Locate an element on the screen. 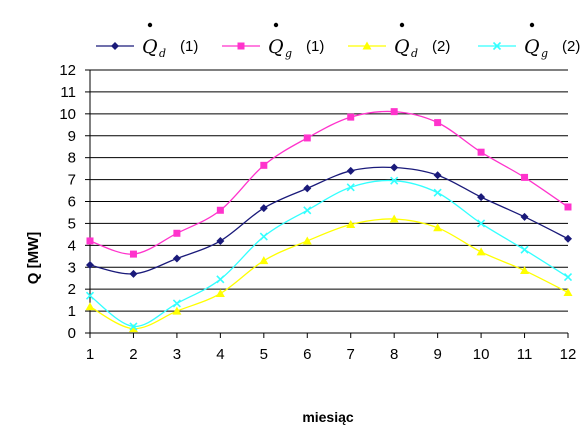 This screenshot has width=585, height=427. x-tick-label: 4 is located at coordinates (220, 354).